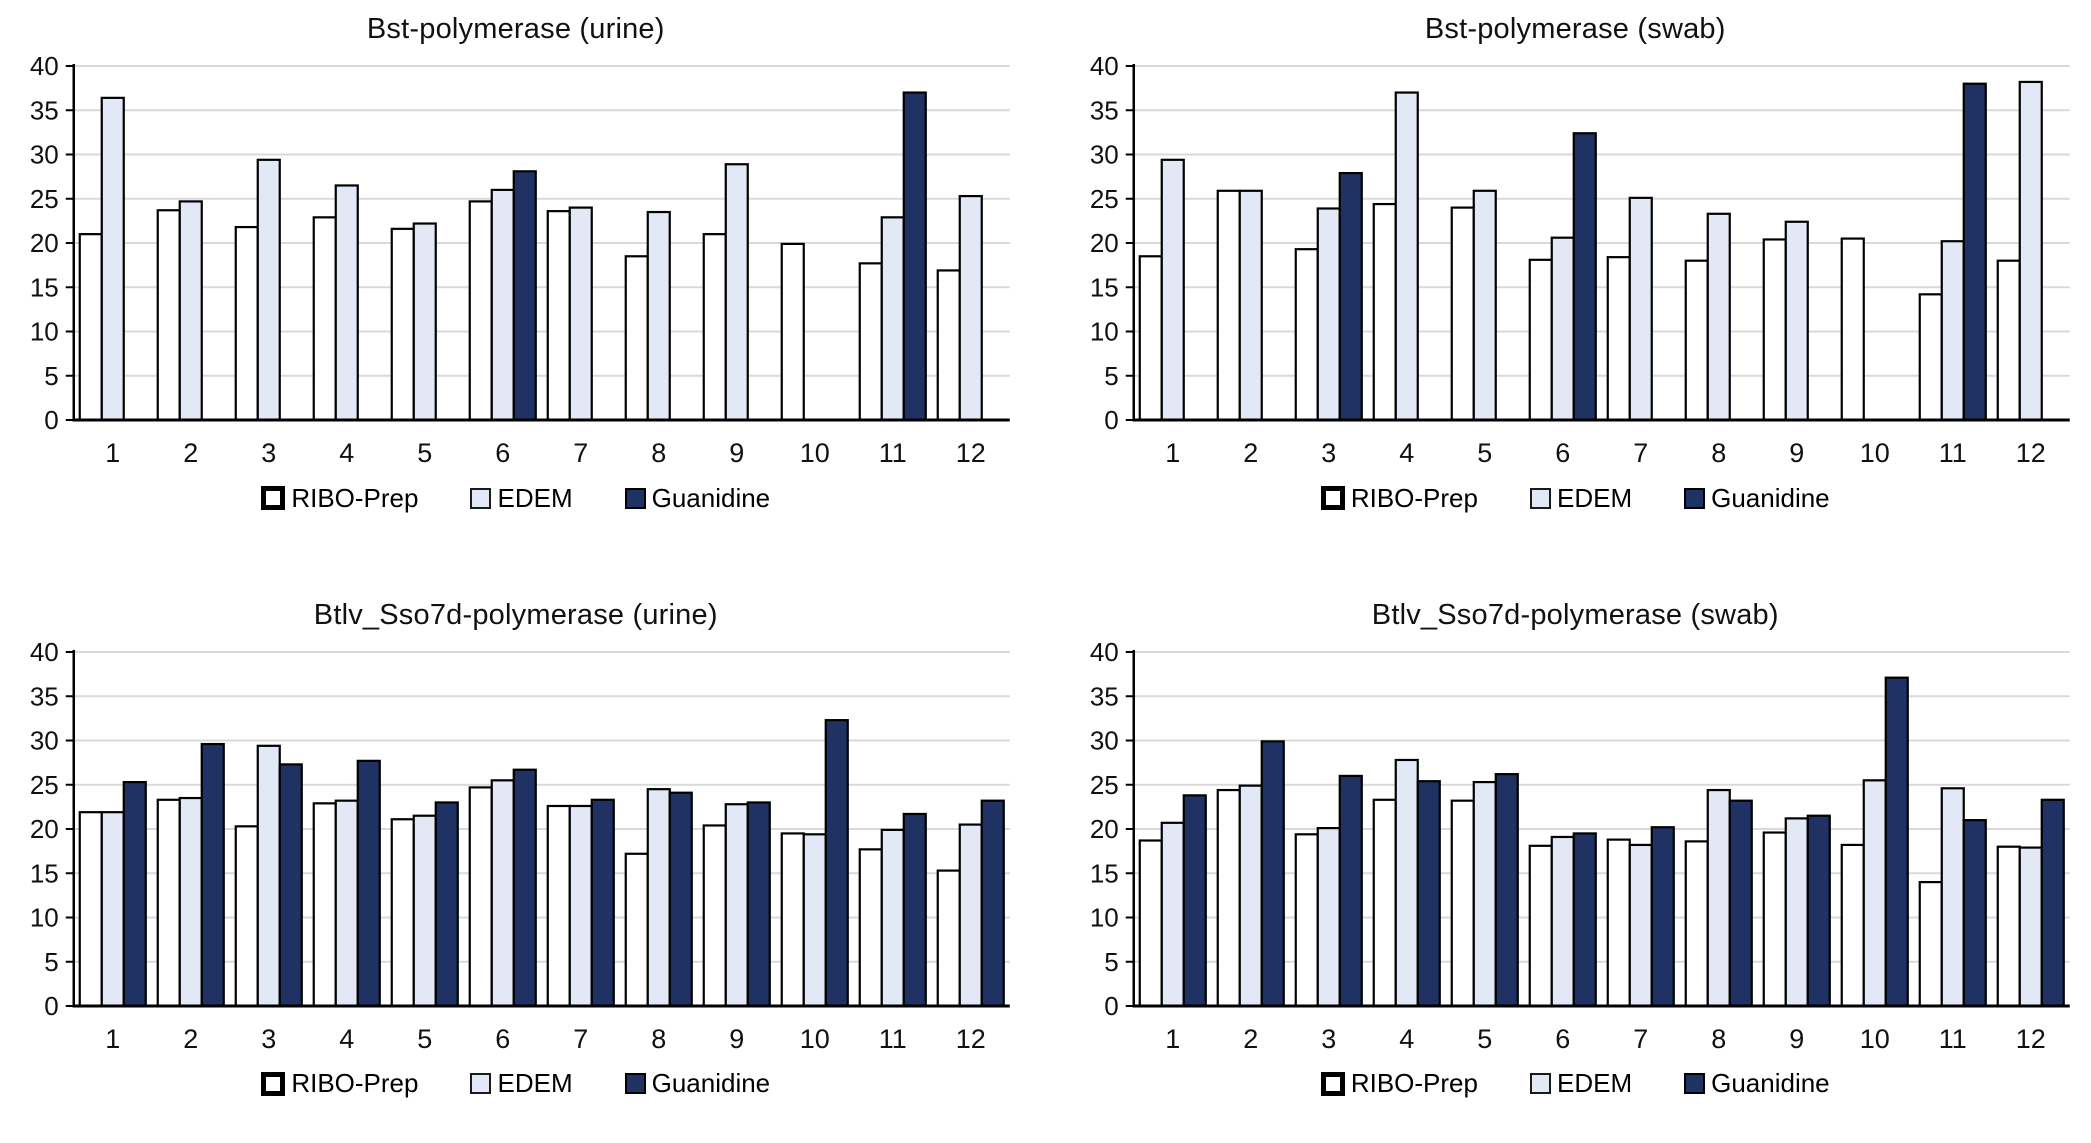  Describe the element at coordinates (44, 652) in the screenshot. I see `y-tick-label: 40` at that location.